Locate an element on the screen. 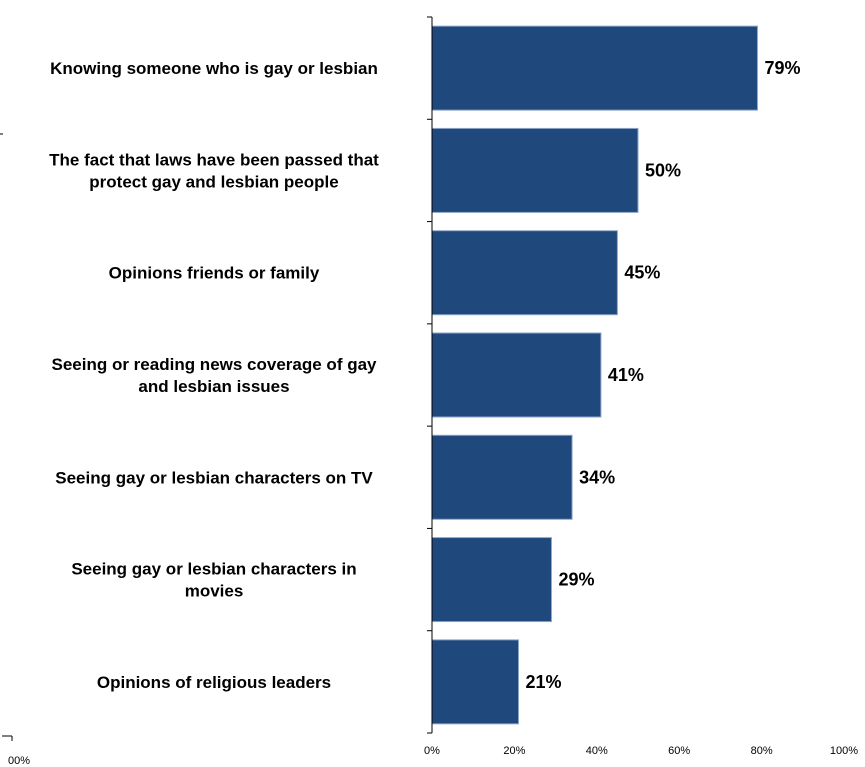 The image size is (865, 767). data-label: 41% is located at coordinates (626, 375).